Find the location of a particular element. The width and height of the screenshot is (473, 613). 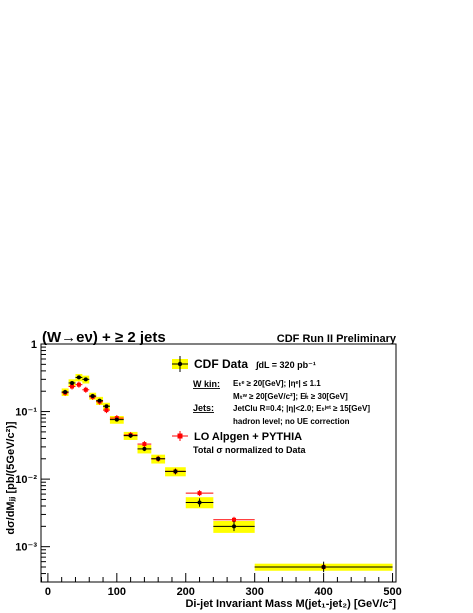

legend-mc-note: Total σ normalized to Data is located at coordinates (249, 450).